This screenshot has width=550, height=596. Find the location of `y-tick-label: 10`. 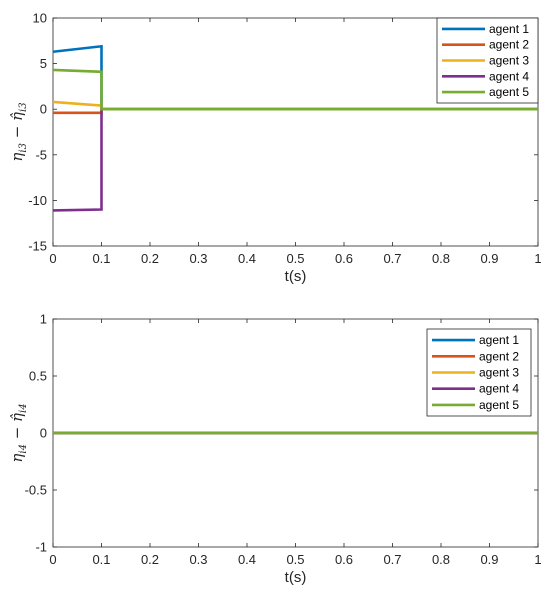

y-tick-label: 10 is located at coordinates (40, 18).